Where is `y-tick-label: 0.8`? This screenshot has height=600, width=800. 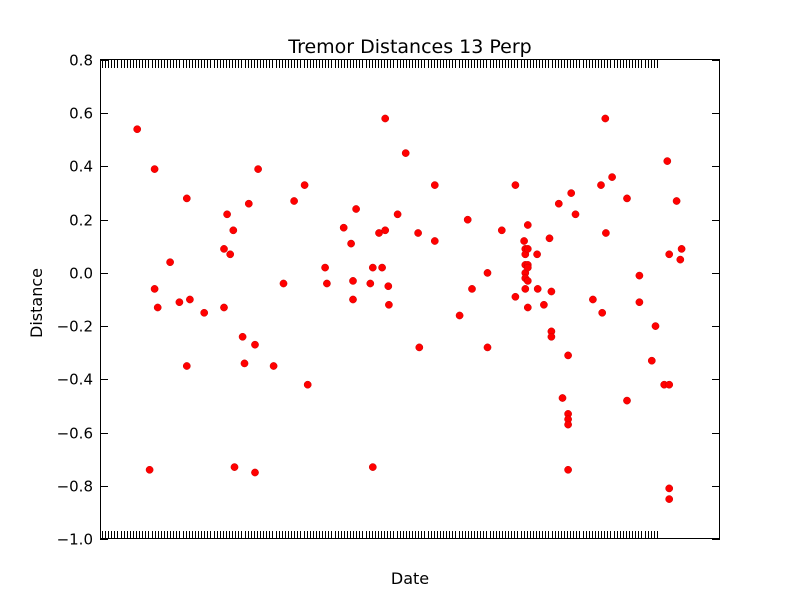
y-tick-label: 0.8 is located at coordinates (81, 61).